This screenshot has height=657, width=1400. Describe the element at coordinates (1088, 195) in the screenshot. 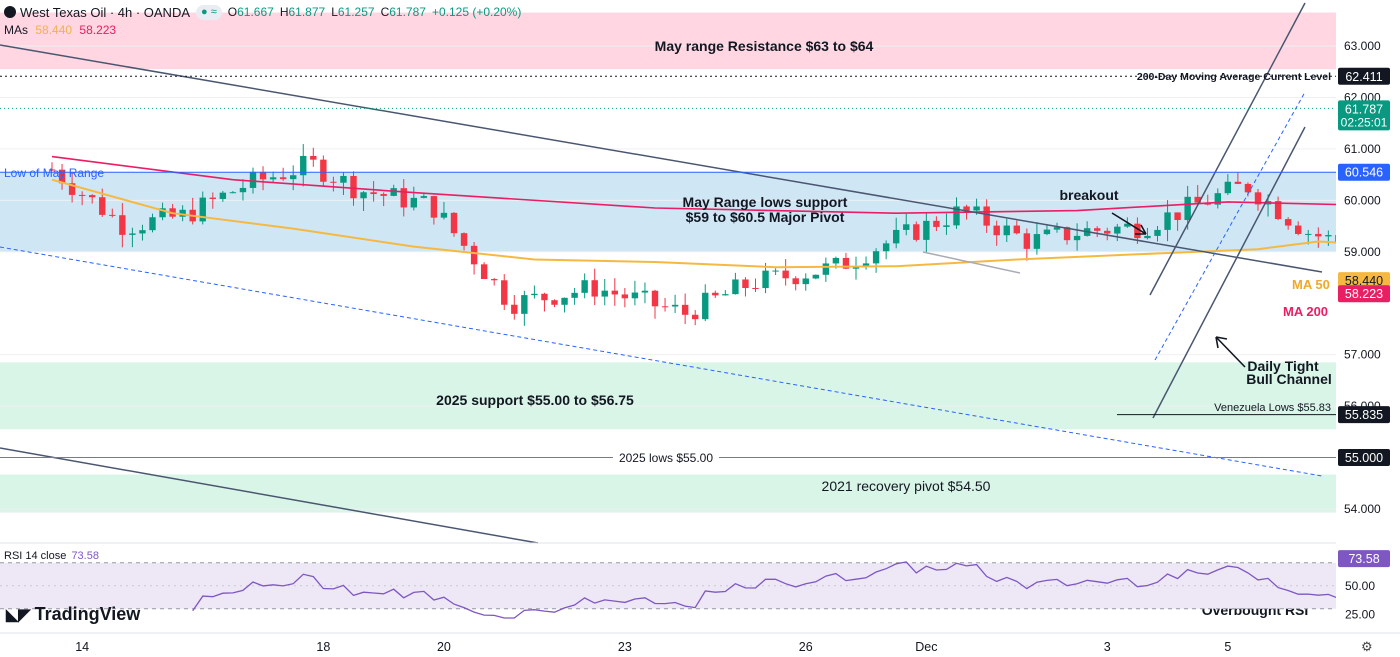

I see `label-breakout: breakout` at that location.